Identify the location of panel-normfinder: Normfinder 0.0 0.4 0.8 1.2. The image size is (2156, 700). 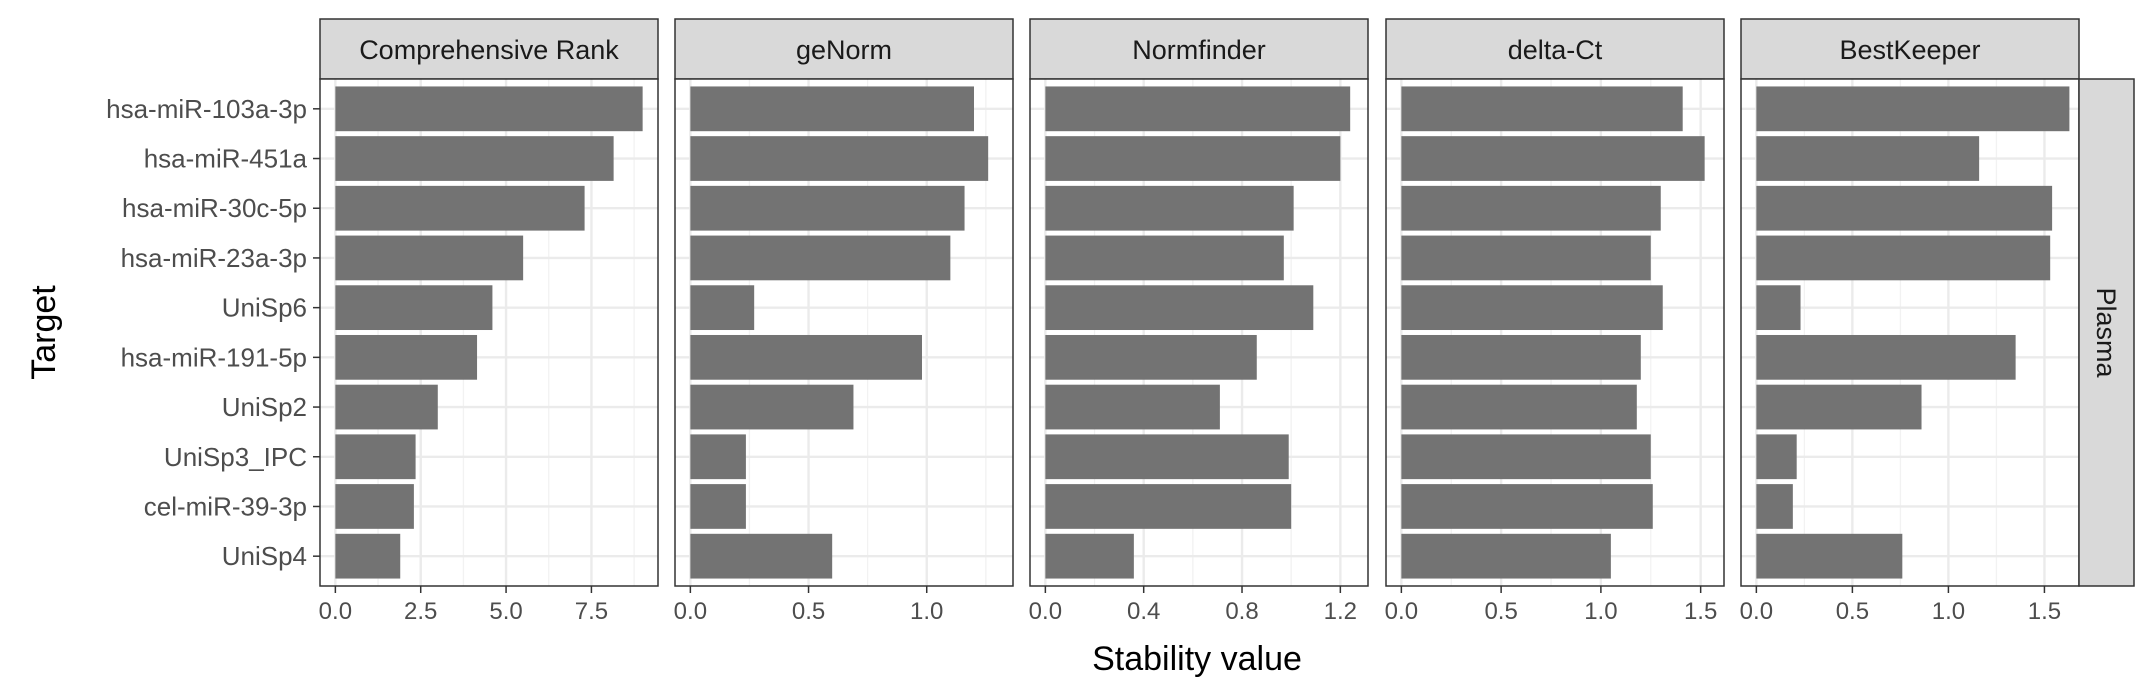
(1199, 321).